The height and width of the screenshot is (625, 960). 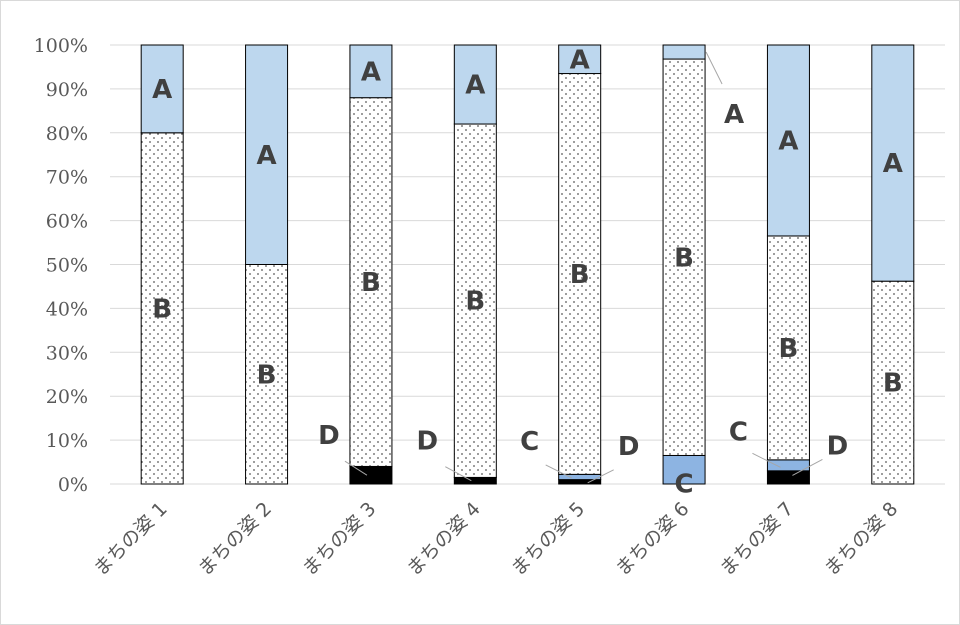 I want to click on category-label: まちの姿 8, so click(x=861, y=539).